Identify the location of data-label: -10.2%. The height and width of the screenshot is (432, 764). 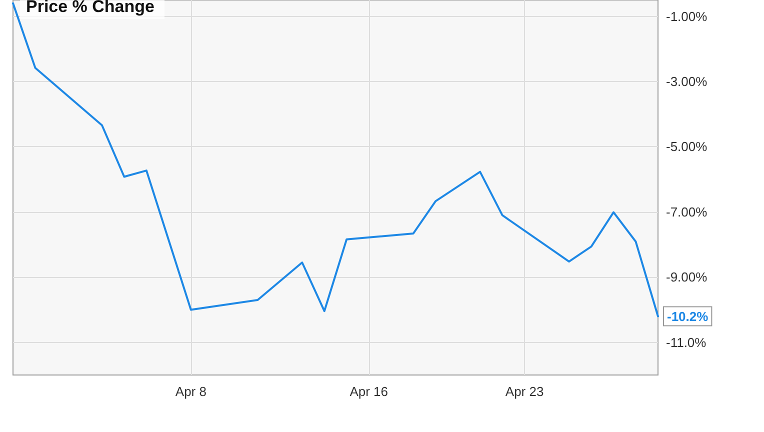
(688, 316).